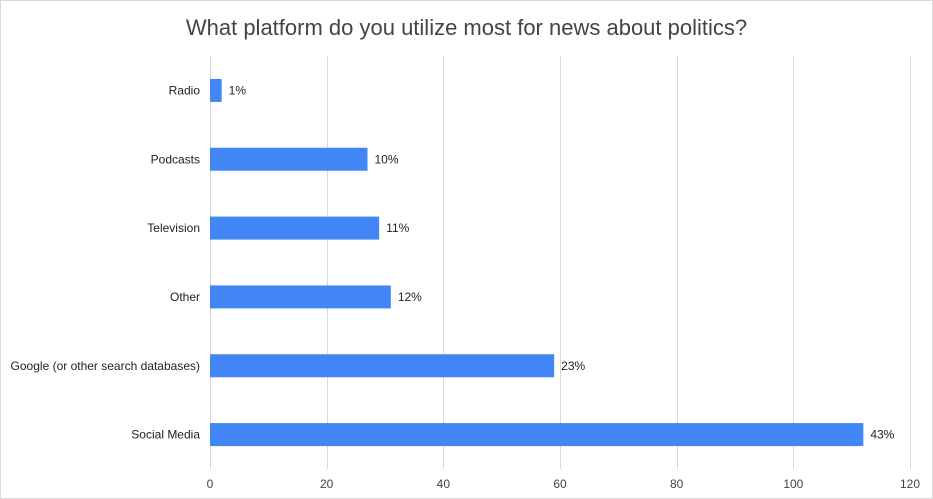 This screenshot has height=499, width=933. I want to click on data-label: 10%, so click(387, 159).